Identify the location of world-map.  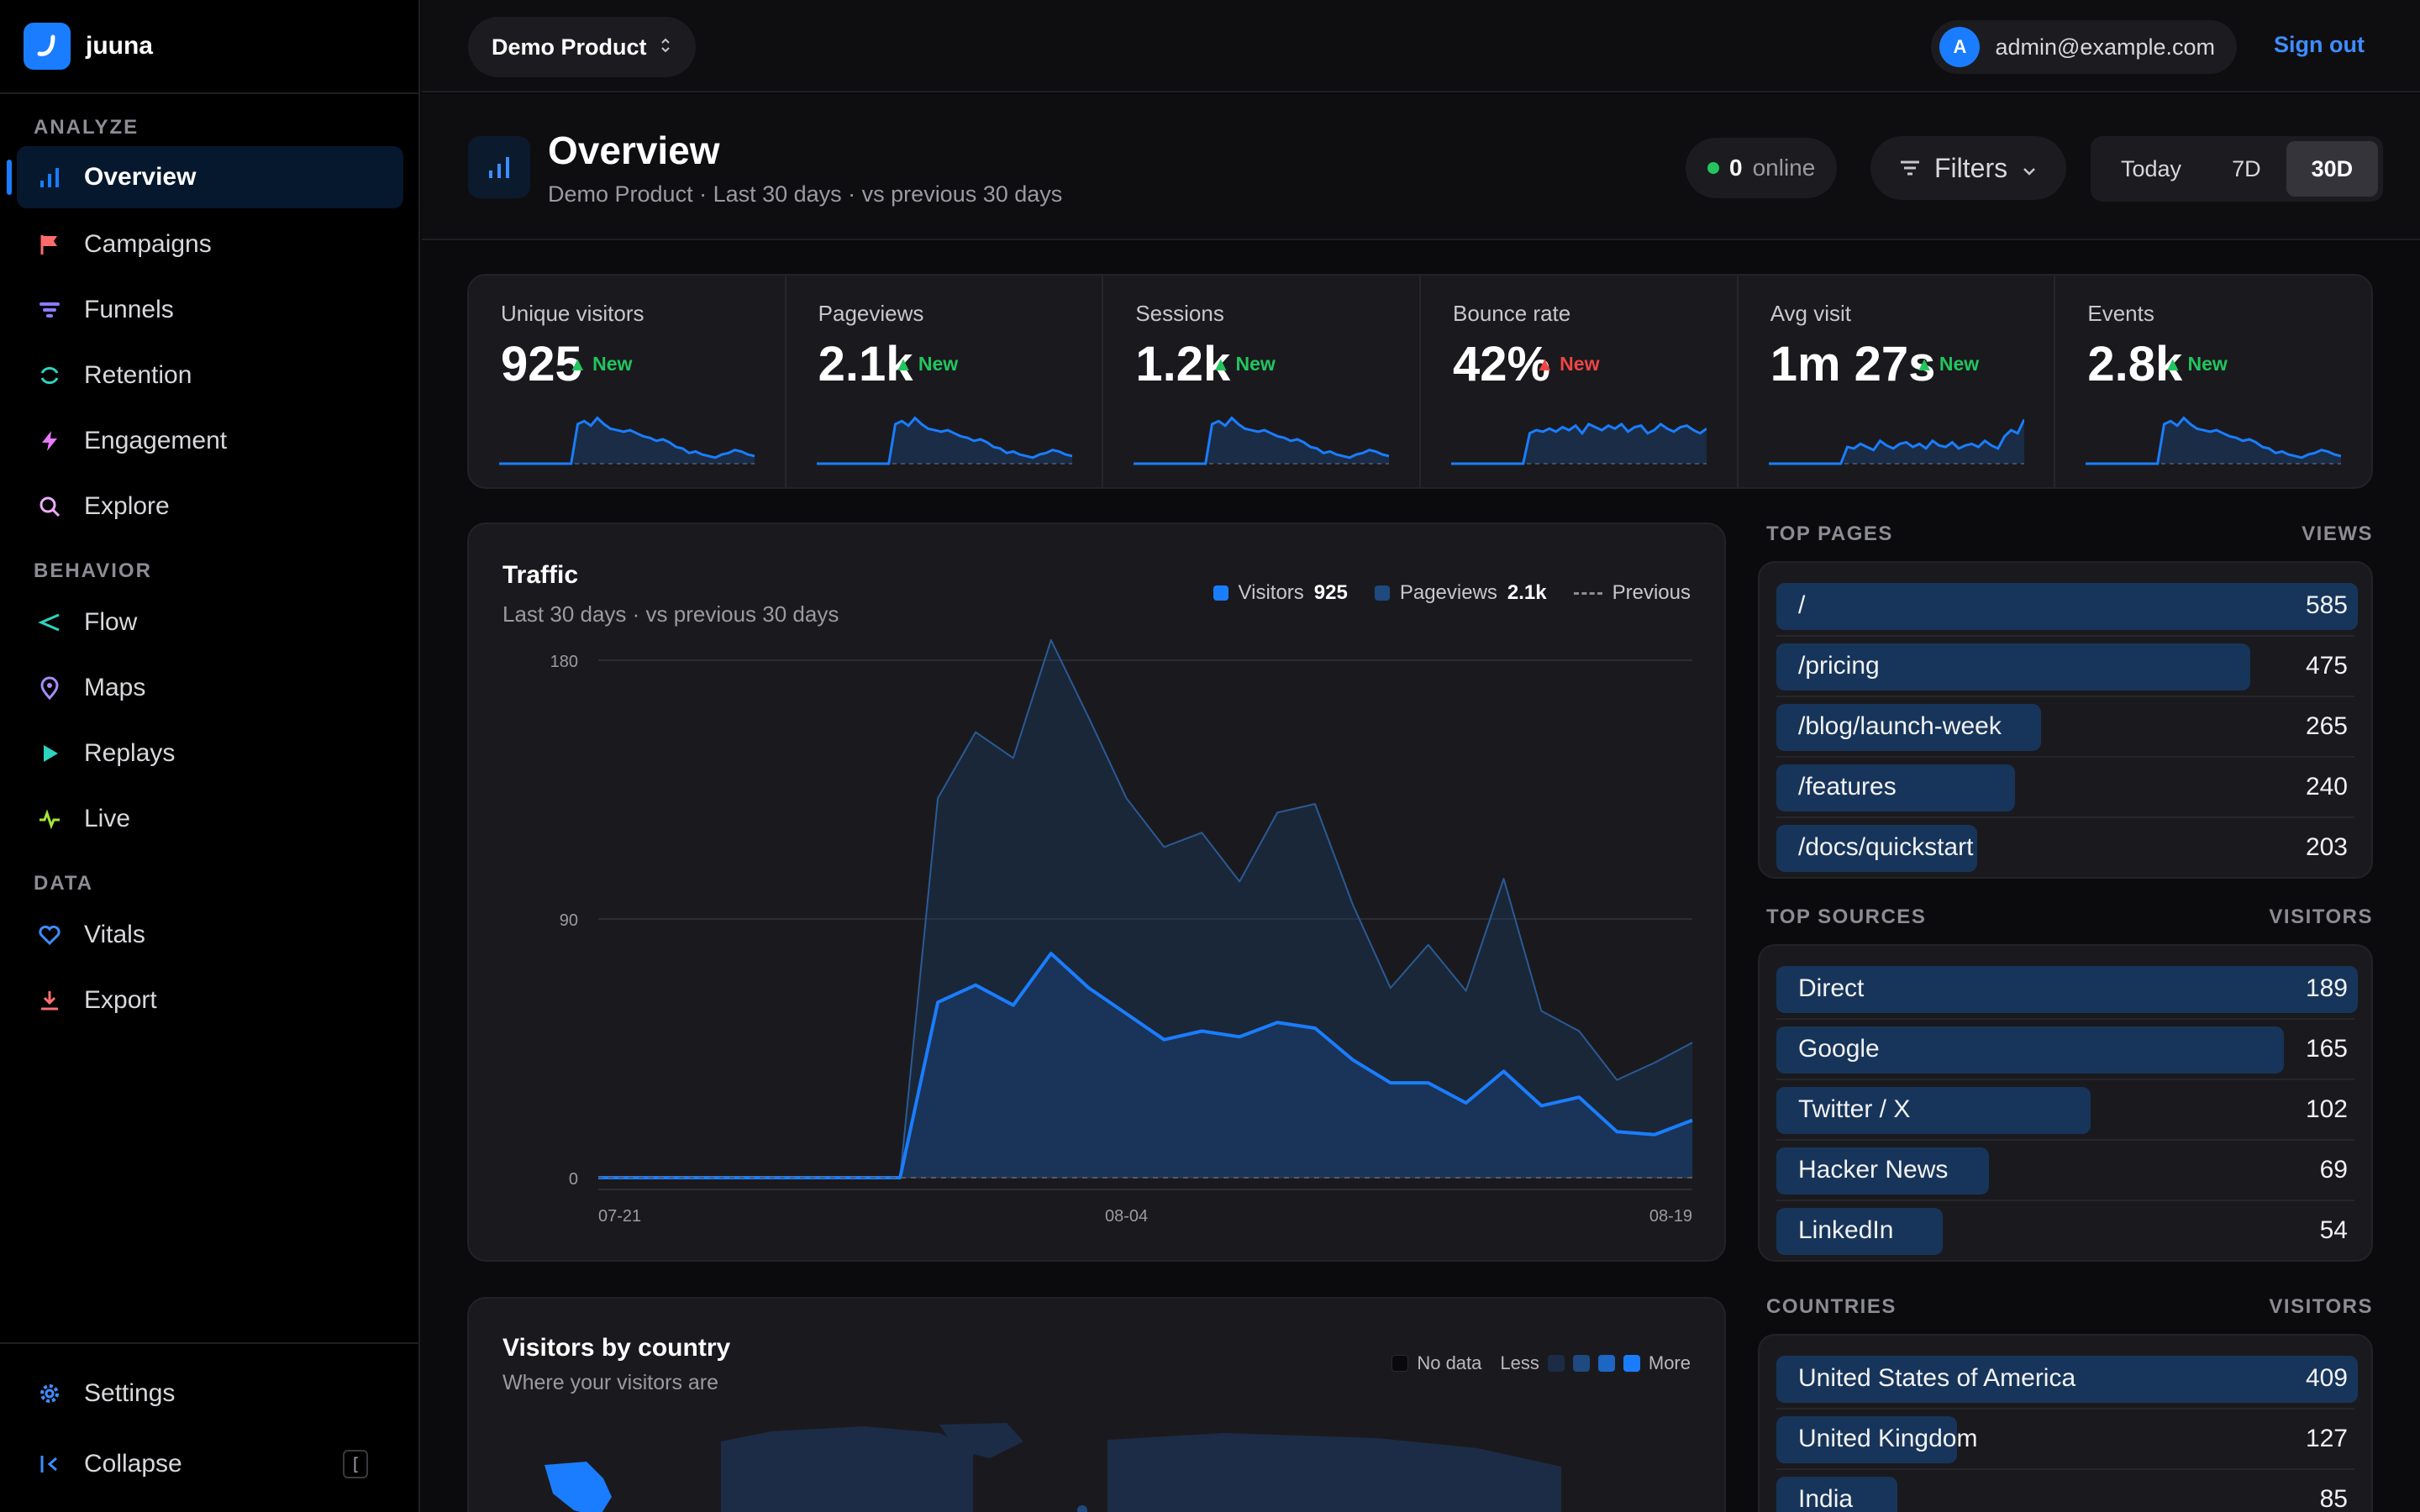
(1098, 1405).